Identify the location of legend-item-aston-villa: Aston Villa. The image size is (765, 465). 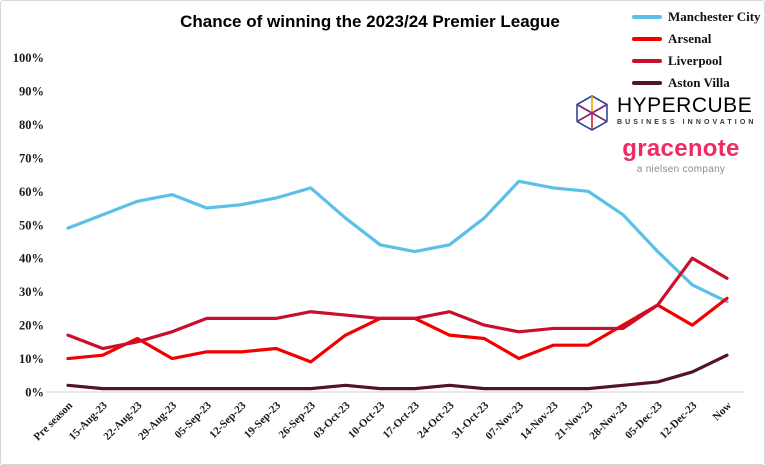
(696, 82).